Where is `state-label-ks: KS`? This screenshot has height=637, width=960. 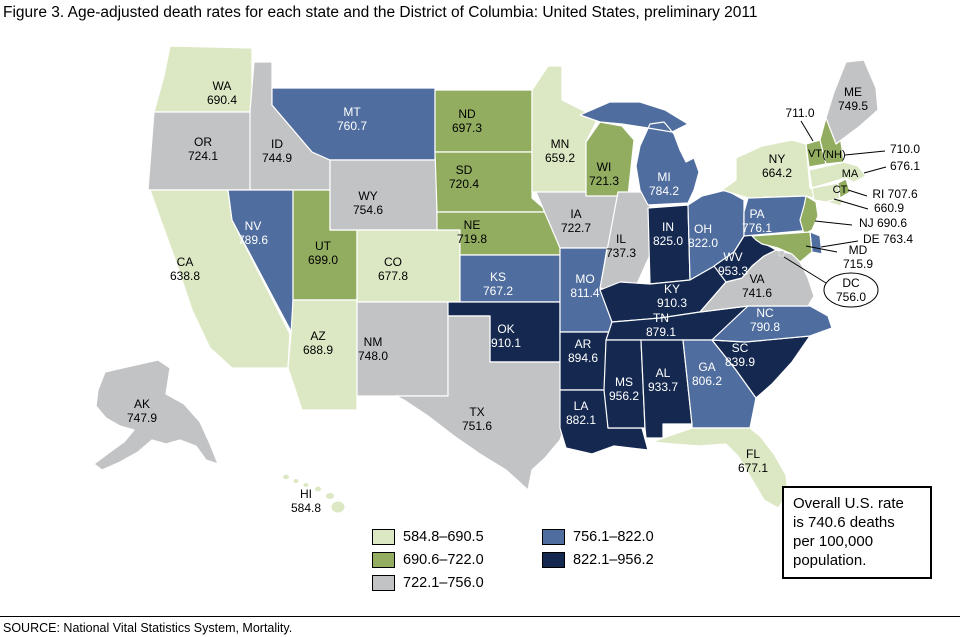
state-label-ks: KS is located at coordinates (498, 277).